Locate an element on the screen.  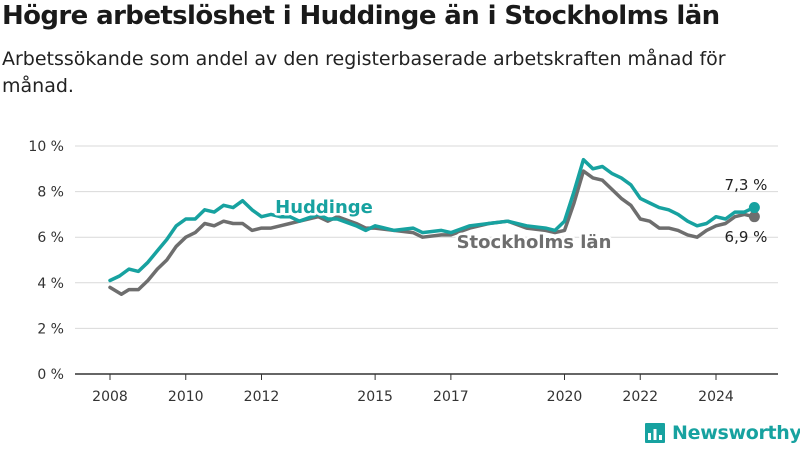
y-tick-label: 10 % is located at coordinates (46, 147).